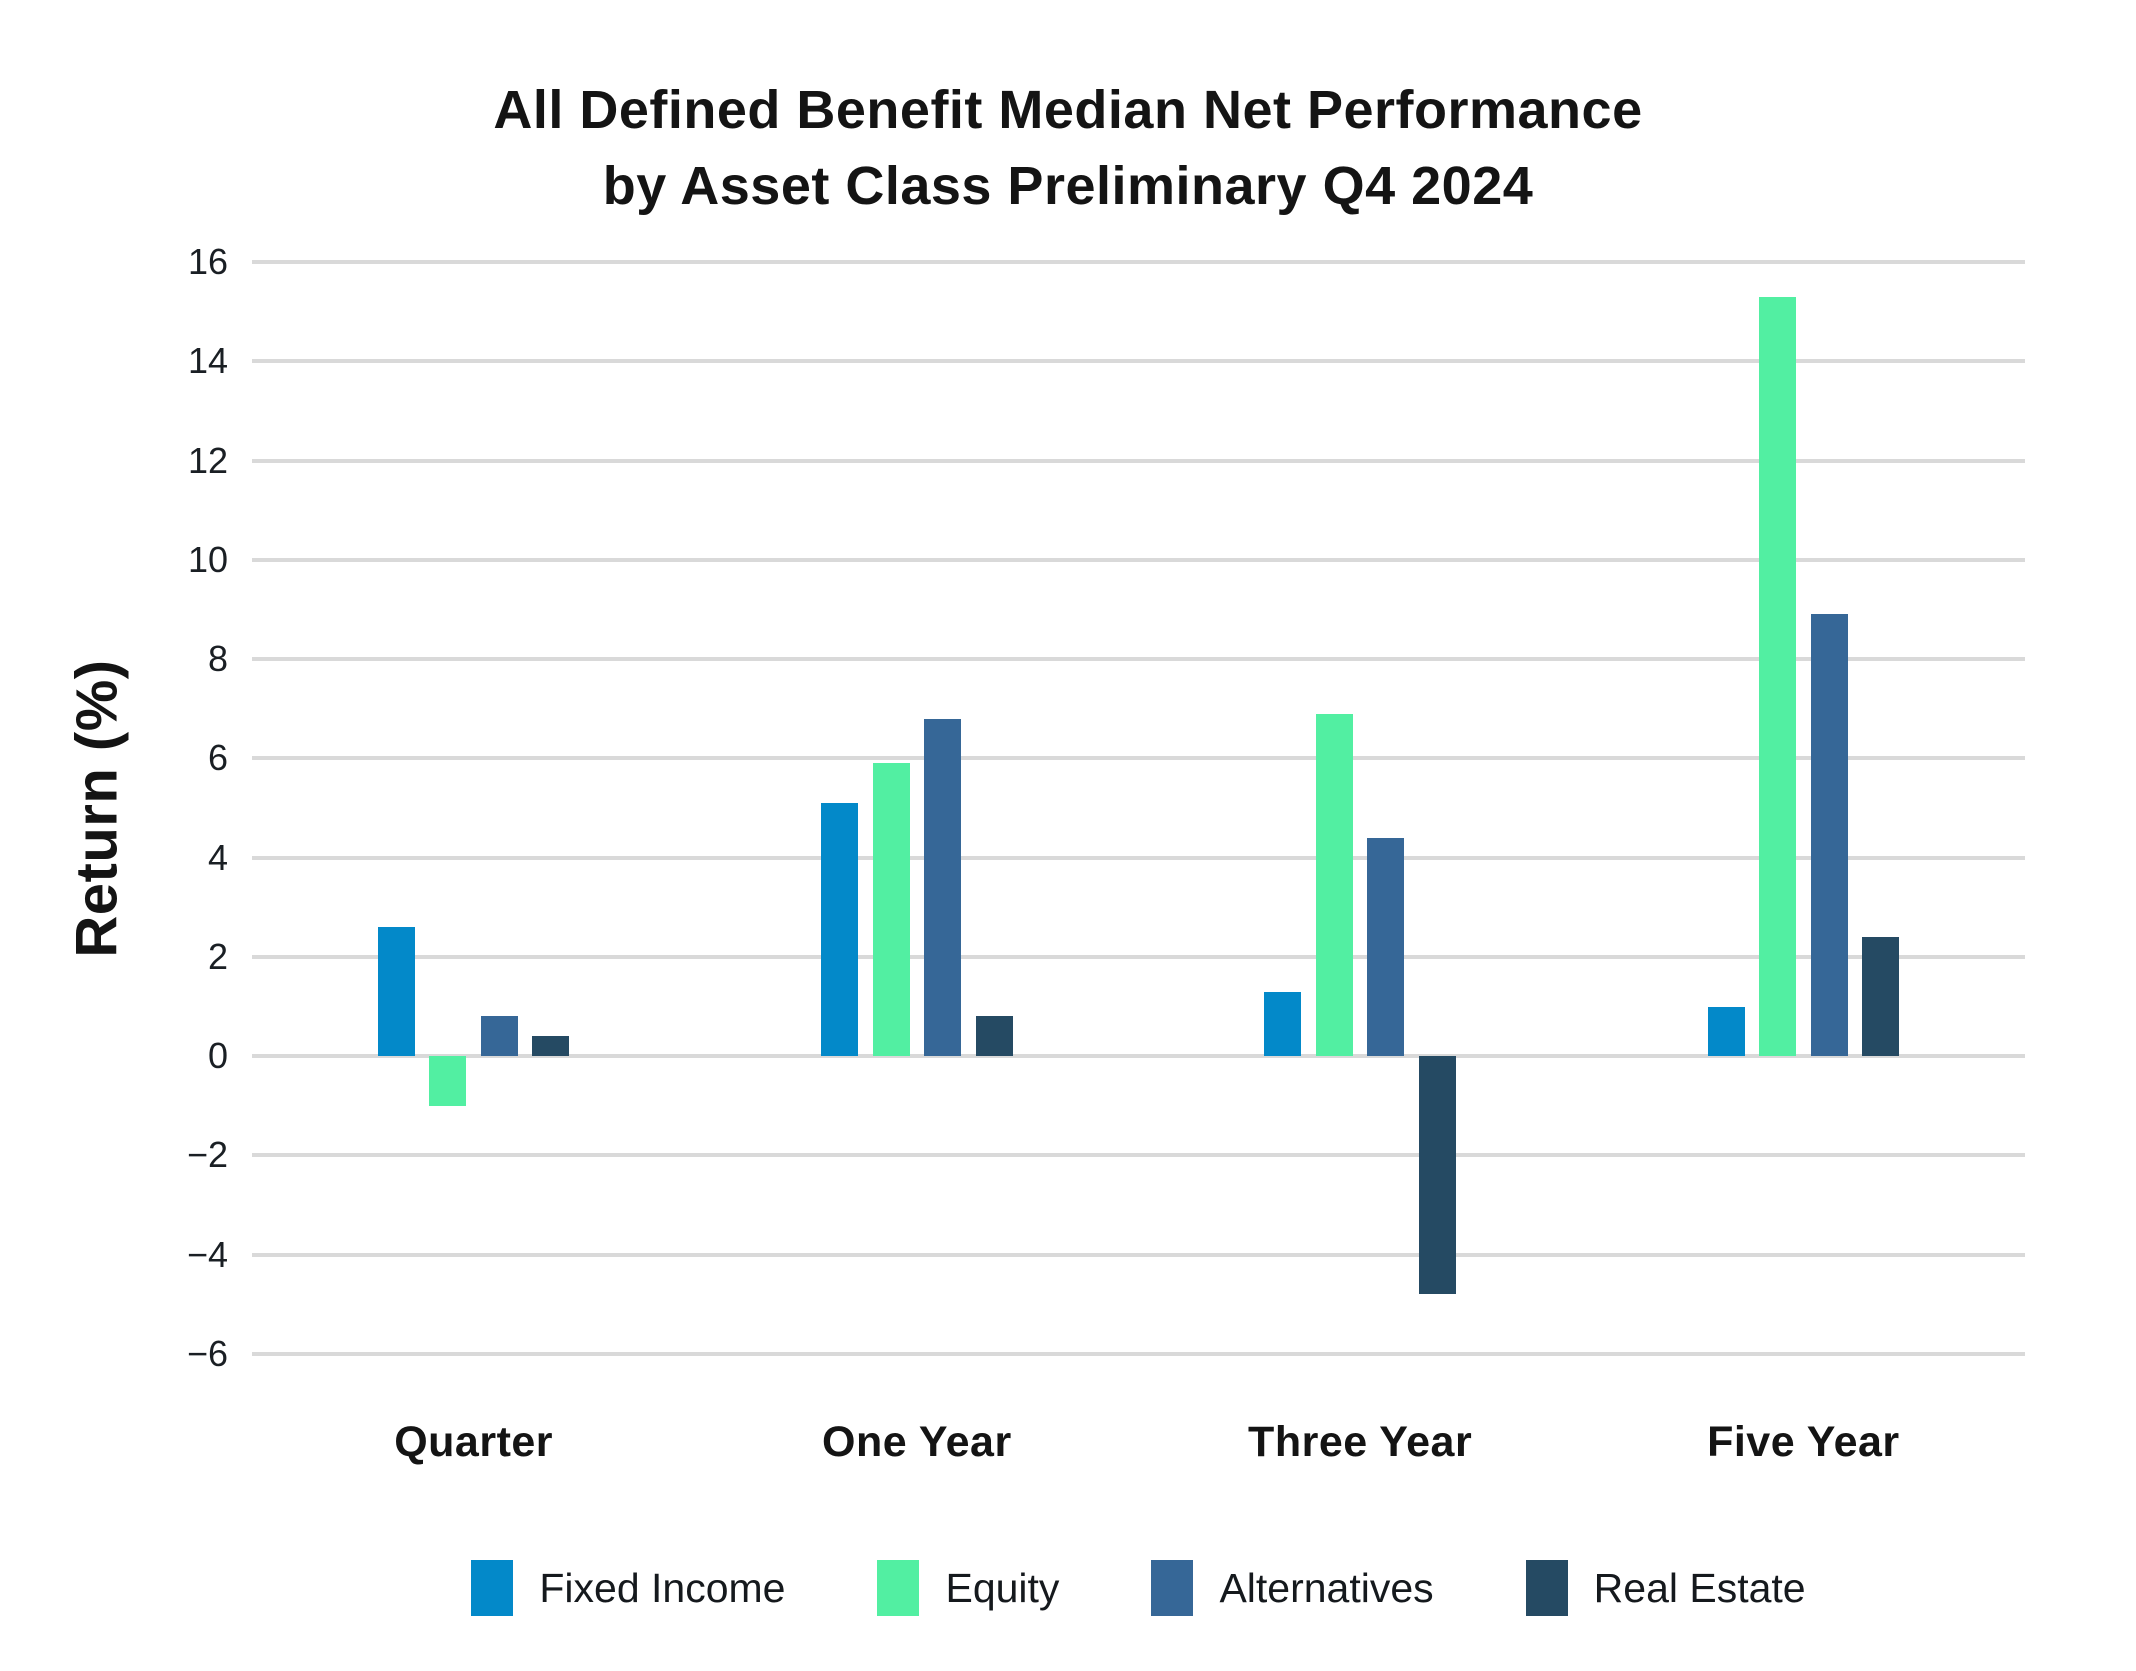  I want to click on bar-real-estate-one-year, so click(994, 1036).